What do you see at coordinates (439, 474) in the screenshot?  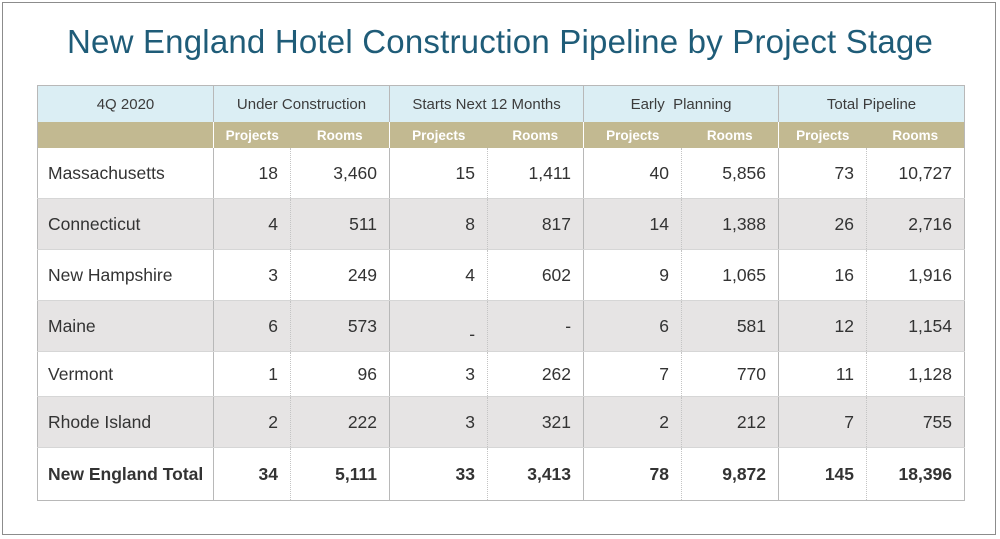 I see `sn-projects-total: 33` at bounding box center [439, 474].